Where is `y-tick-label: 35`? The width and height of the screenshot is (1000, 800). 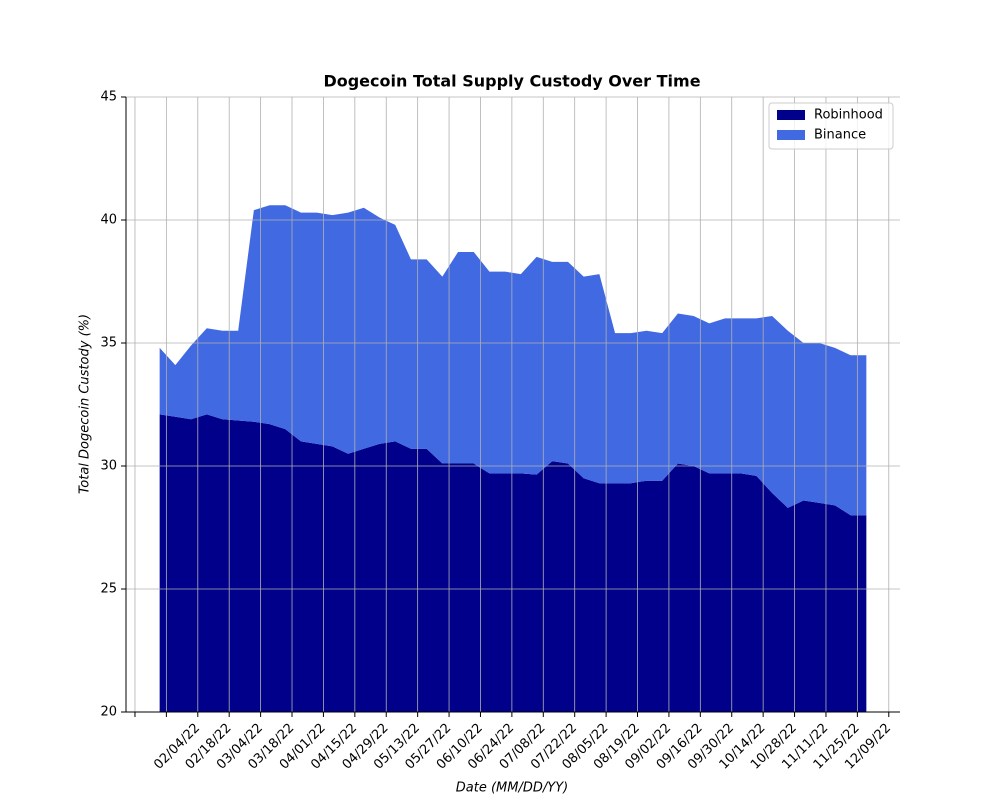 y-tick-label: 35 is located at coordinates (108, 343).